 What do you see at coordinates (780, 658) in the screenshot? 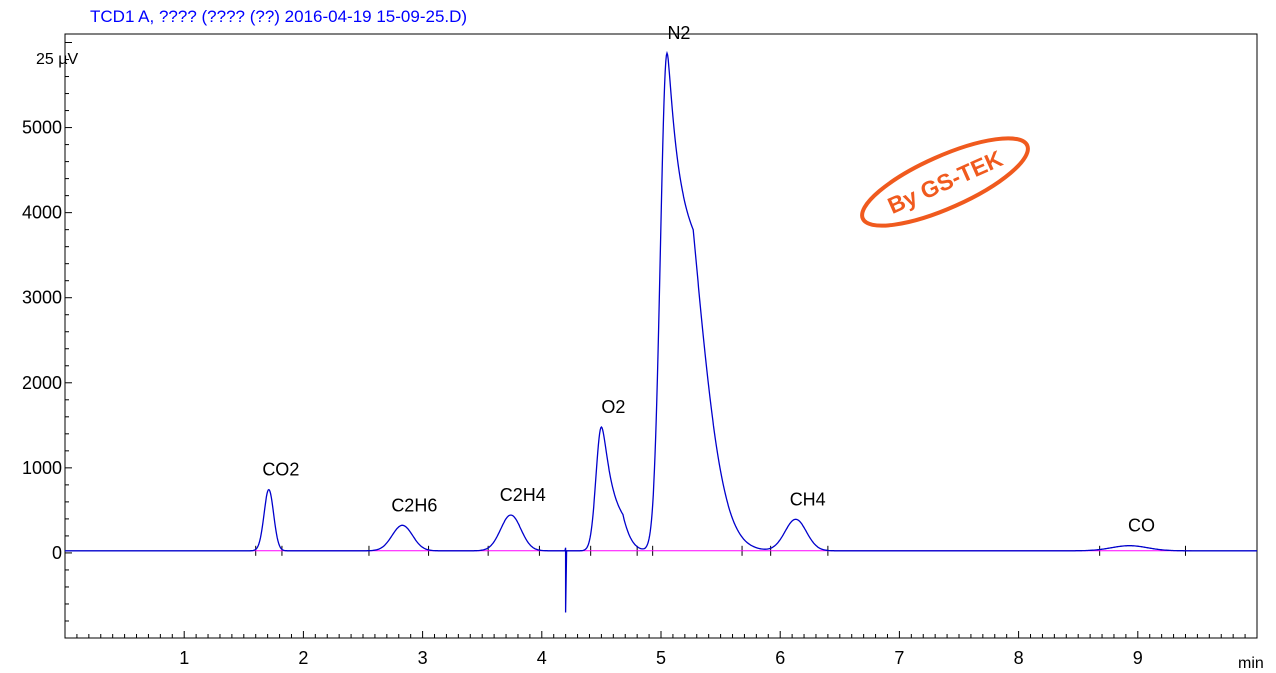
I see `x-tick-label: 6` at bounding box center [780, 658].